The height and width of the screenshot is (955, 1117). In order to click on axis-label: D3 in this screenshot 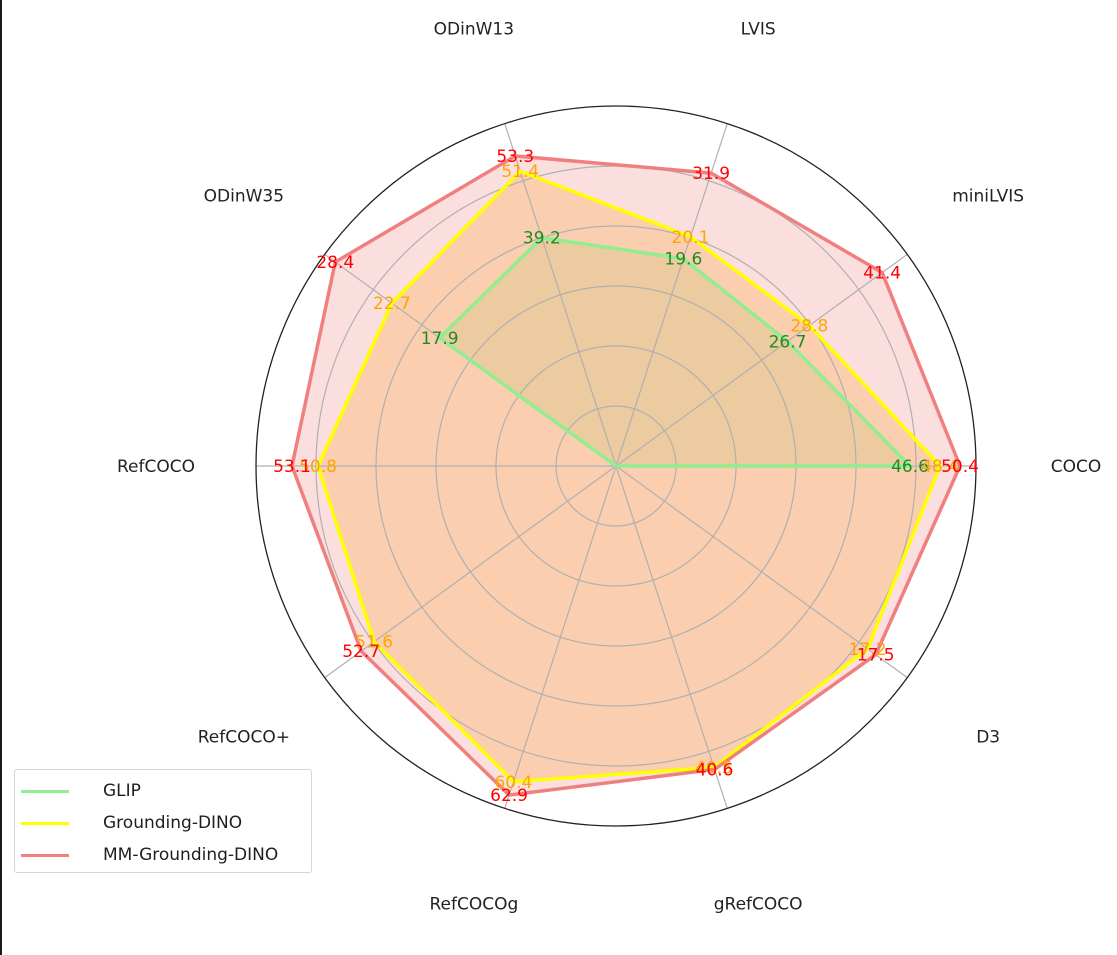, I will do `click(988, 737)`.